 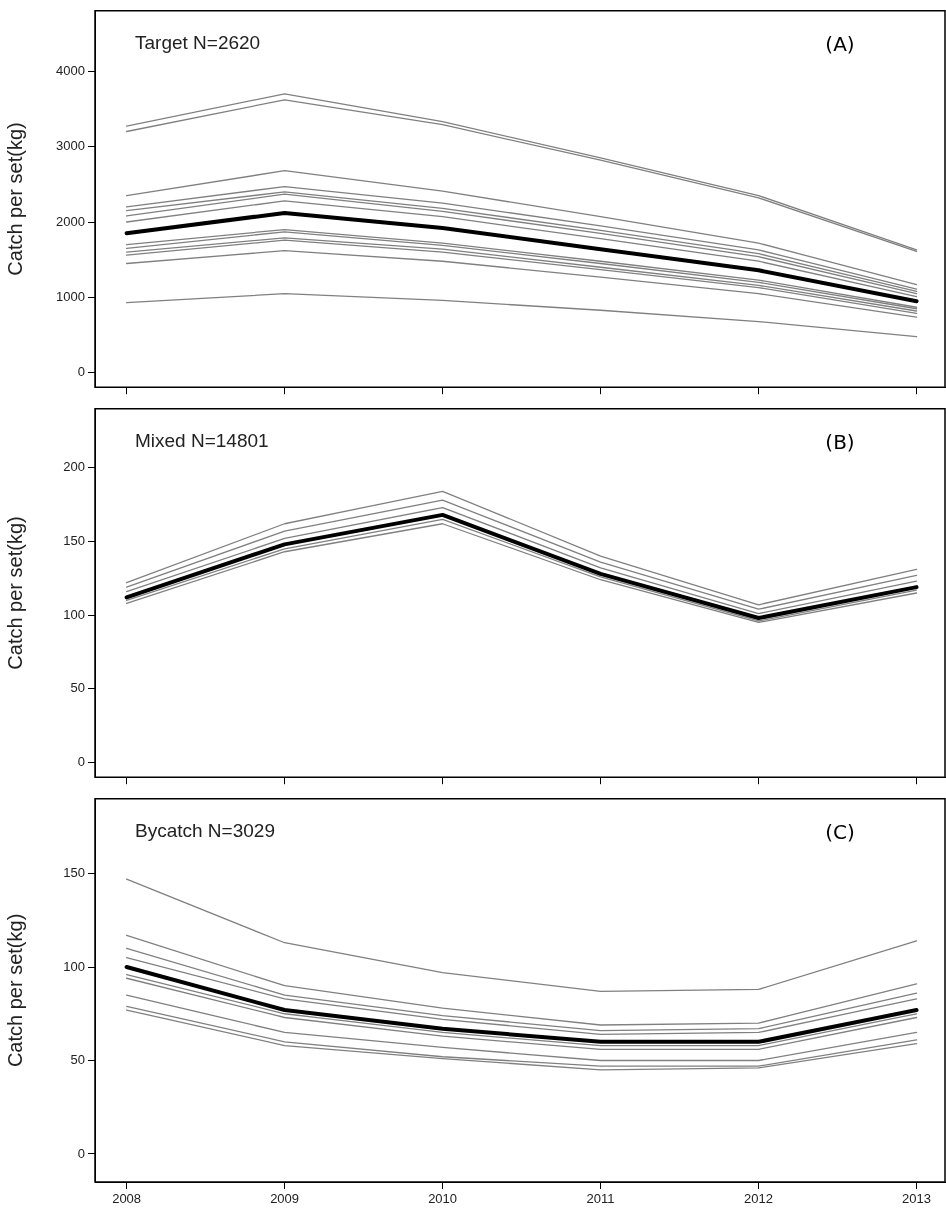 What do you see at coordinates (600, 1199) in the screenshot?
I see `x-tick-label: 2011` at bounding box center [600, 1199].